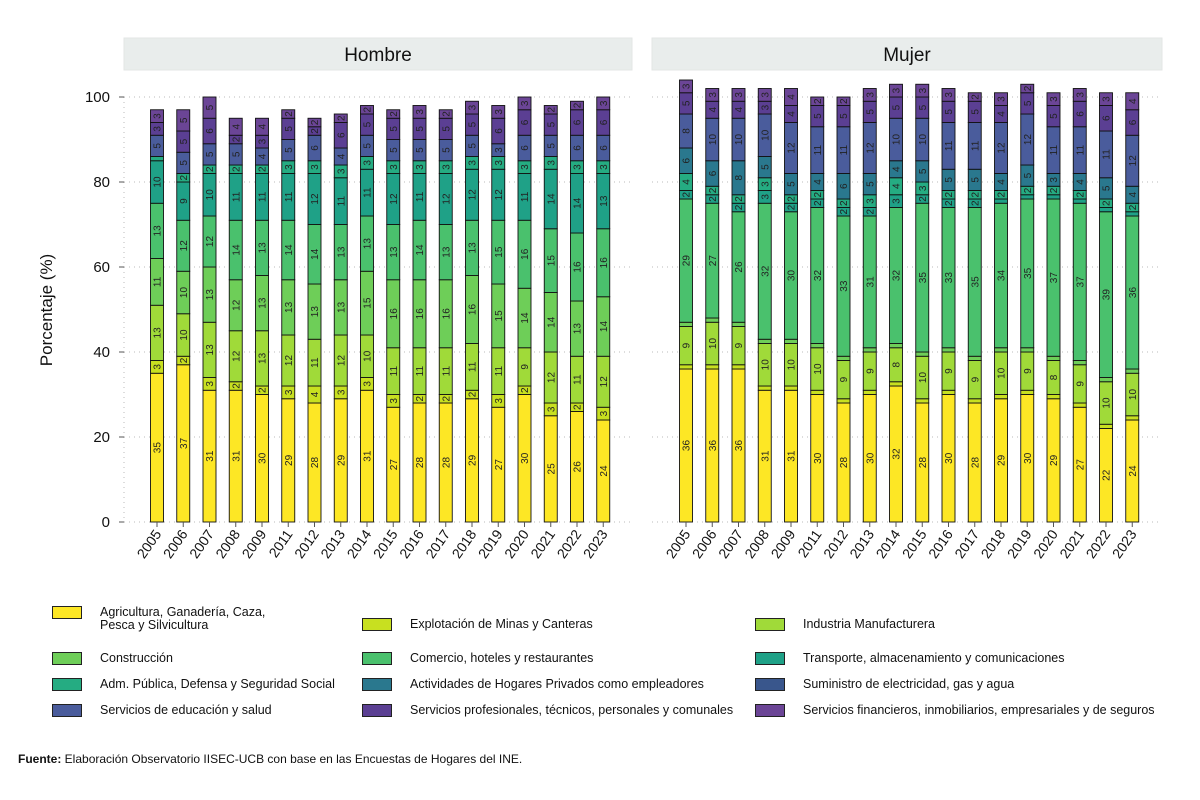 This screenshot has height=800, width=1200. Describe the element at coordinates (897, 454) in the screenshot. I see `data-label: 32` at that location.